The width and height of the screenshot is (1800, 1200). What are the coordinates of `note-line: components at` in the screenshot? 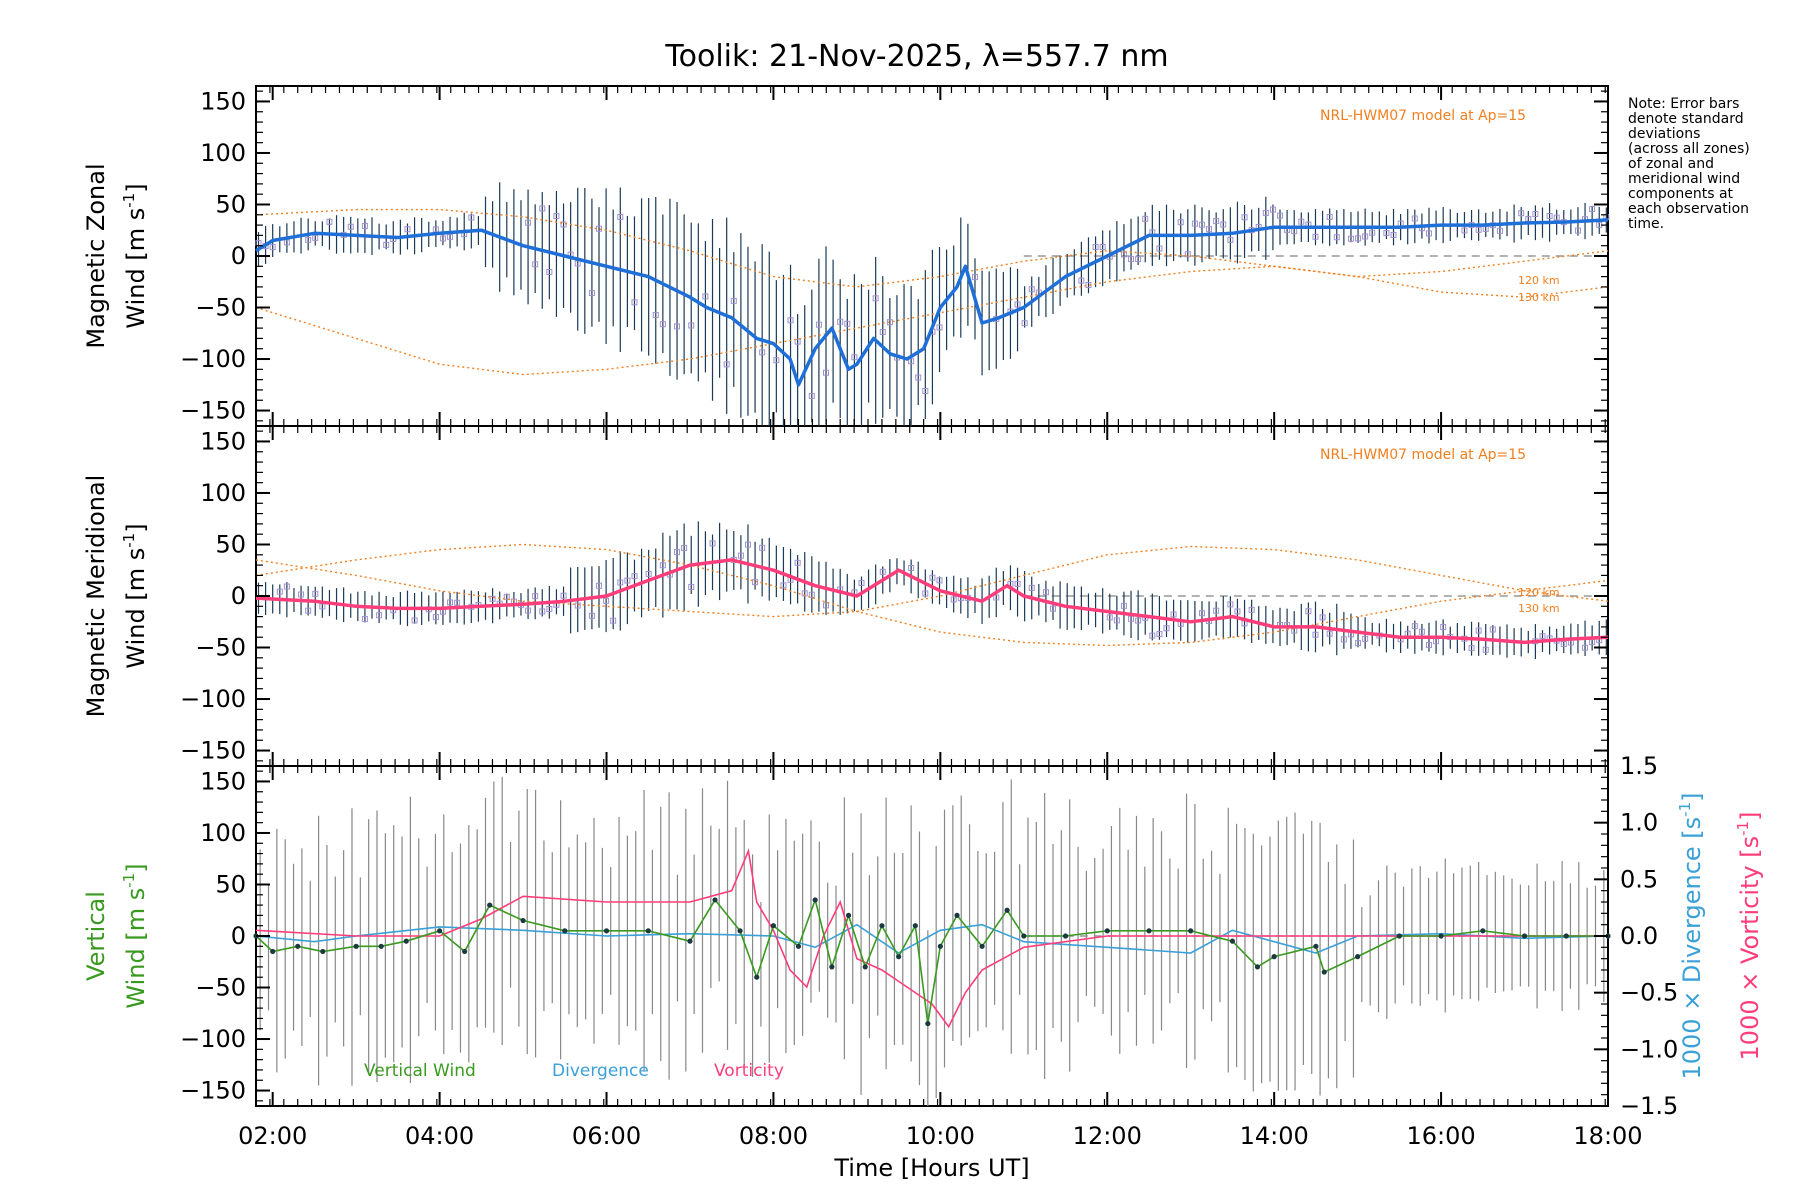 It's located at (1681, 194).